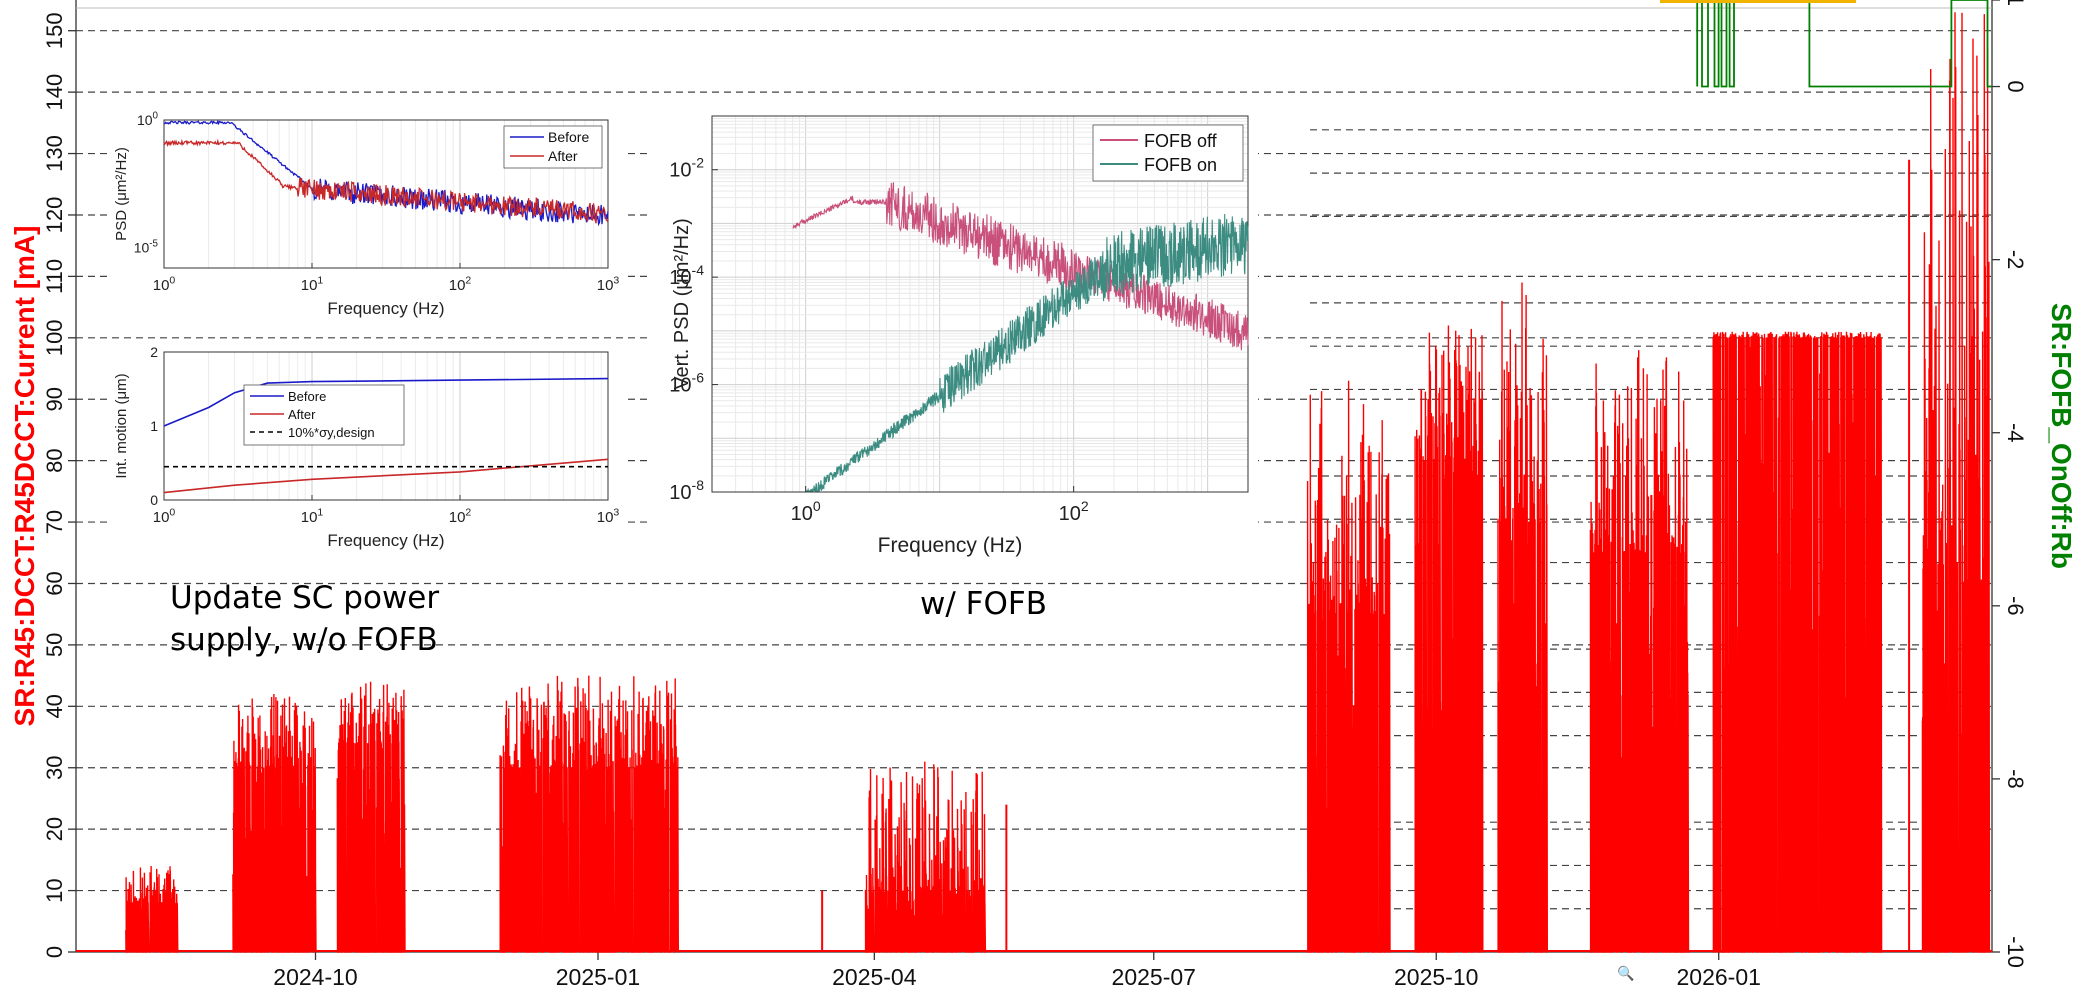 The image size is (2079, 996). I want to click on inset-int-ytick-label: 0, so click(154, 500).